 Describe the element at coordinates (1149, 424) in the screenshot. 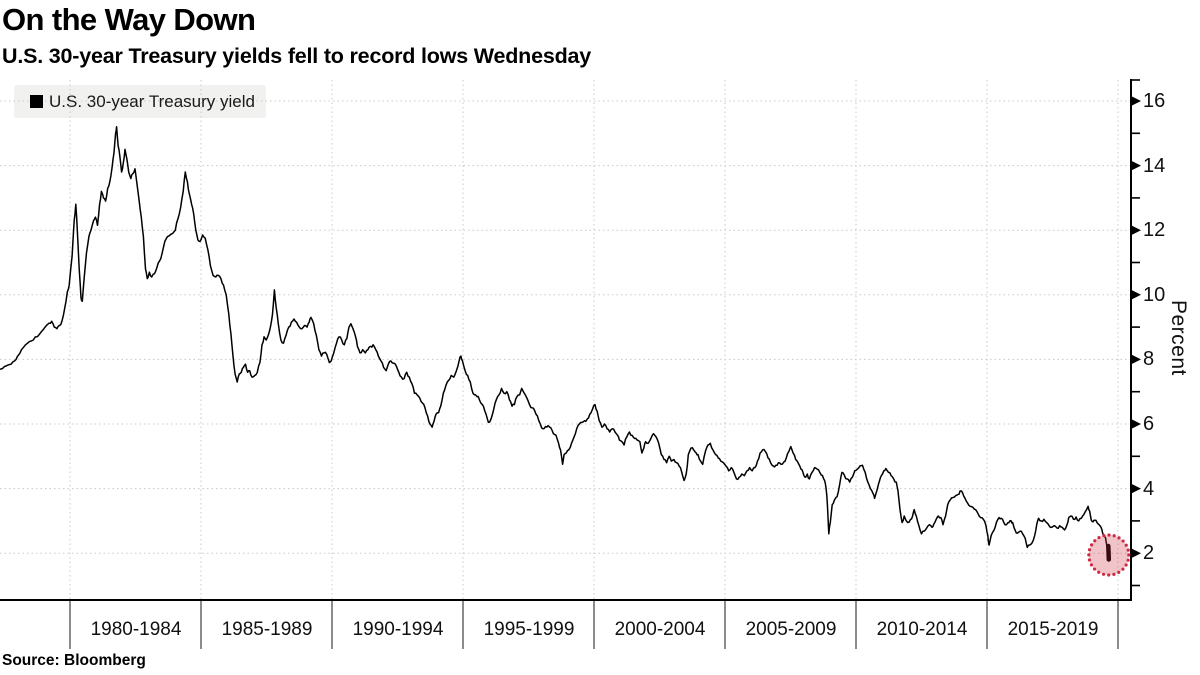

I see `y-tick-label: 6` at that location.